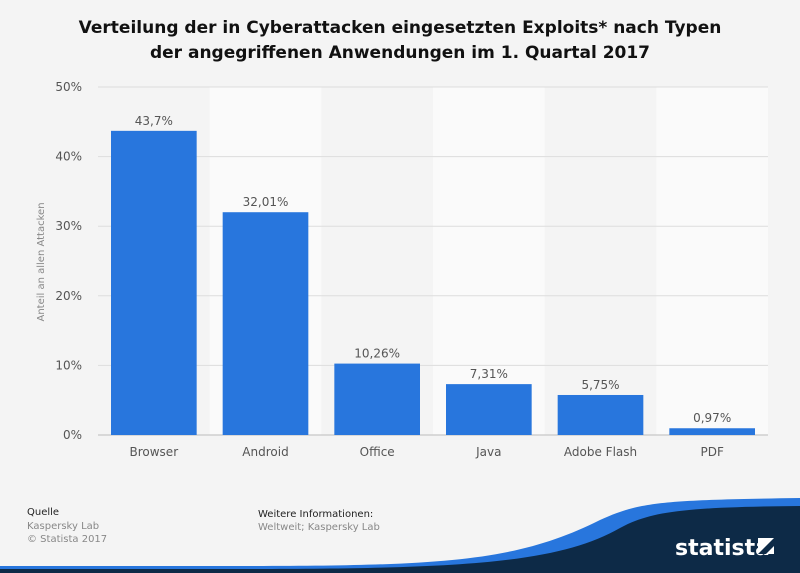 This screenshot has height=573, width=800. I want to click on source-text: Kaspersky Lab, so click(63, 526).